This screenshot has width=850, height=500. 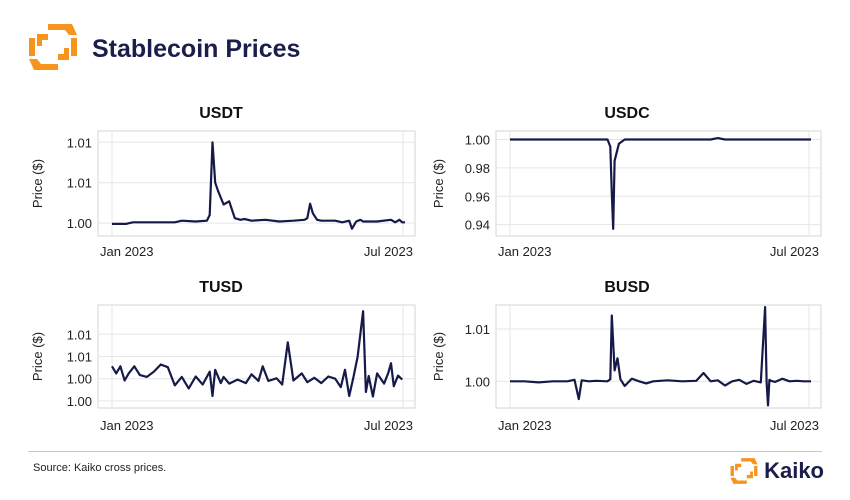 I want to click on y-tick-label: 0.98, so click(x=477, y=168).